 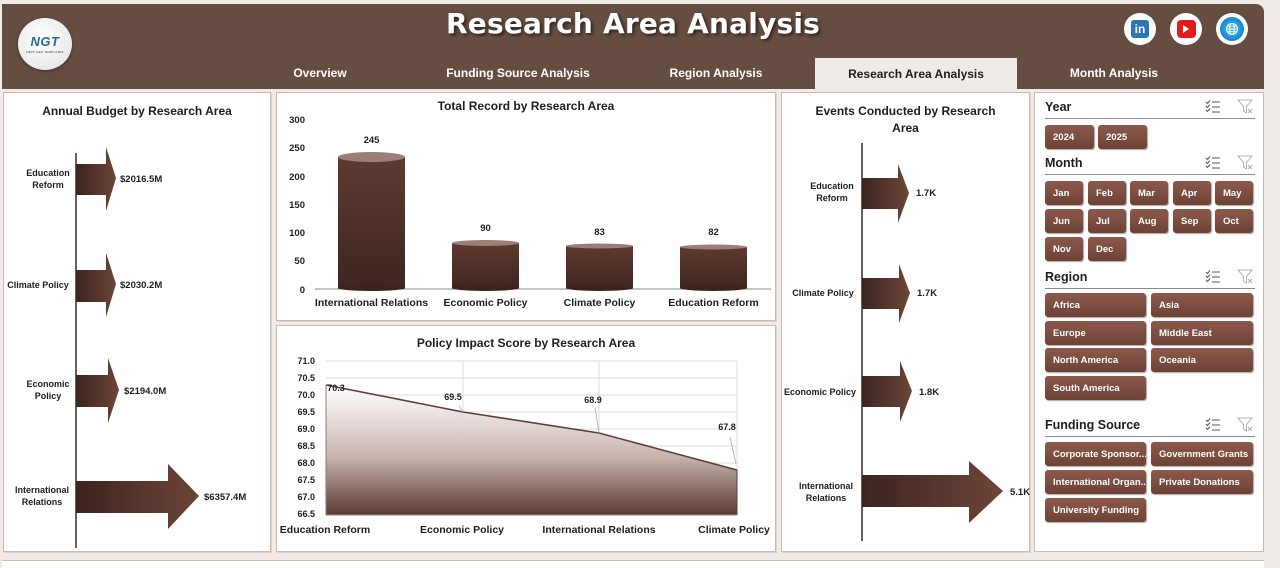 What do you see at coordinates (727, 427) in the screenshot?
I see `svg-text: 67.8` at bounding box center [727, 427].